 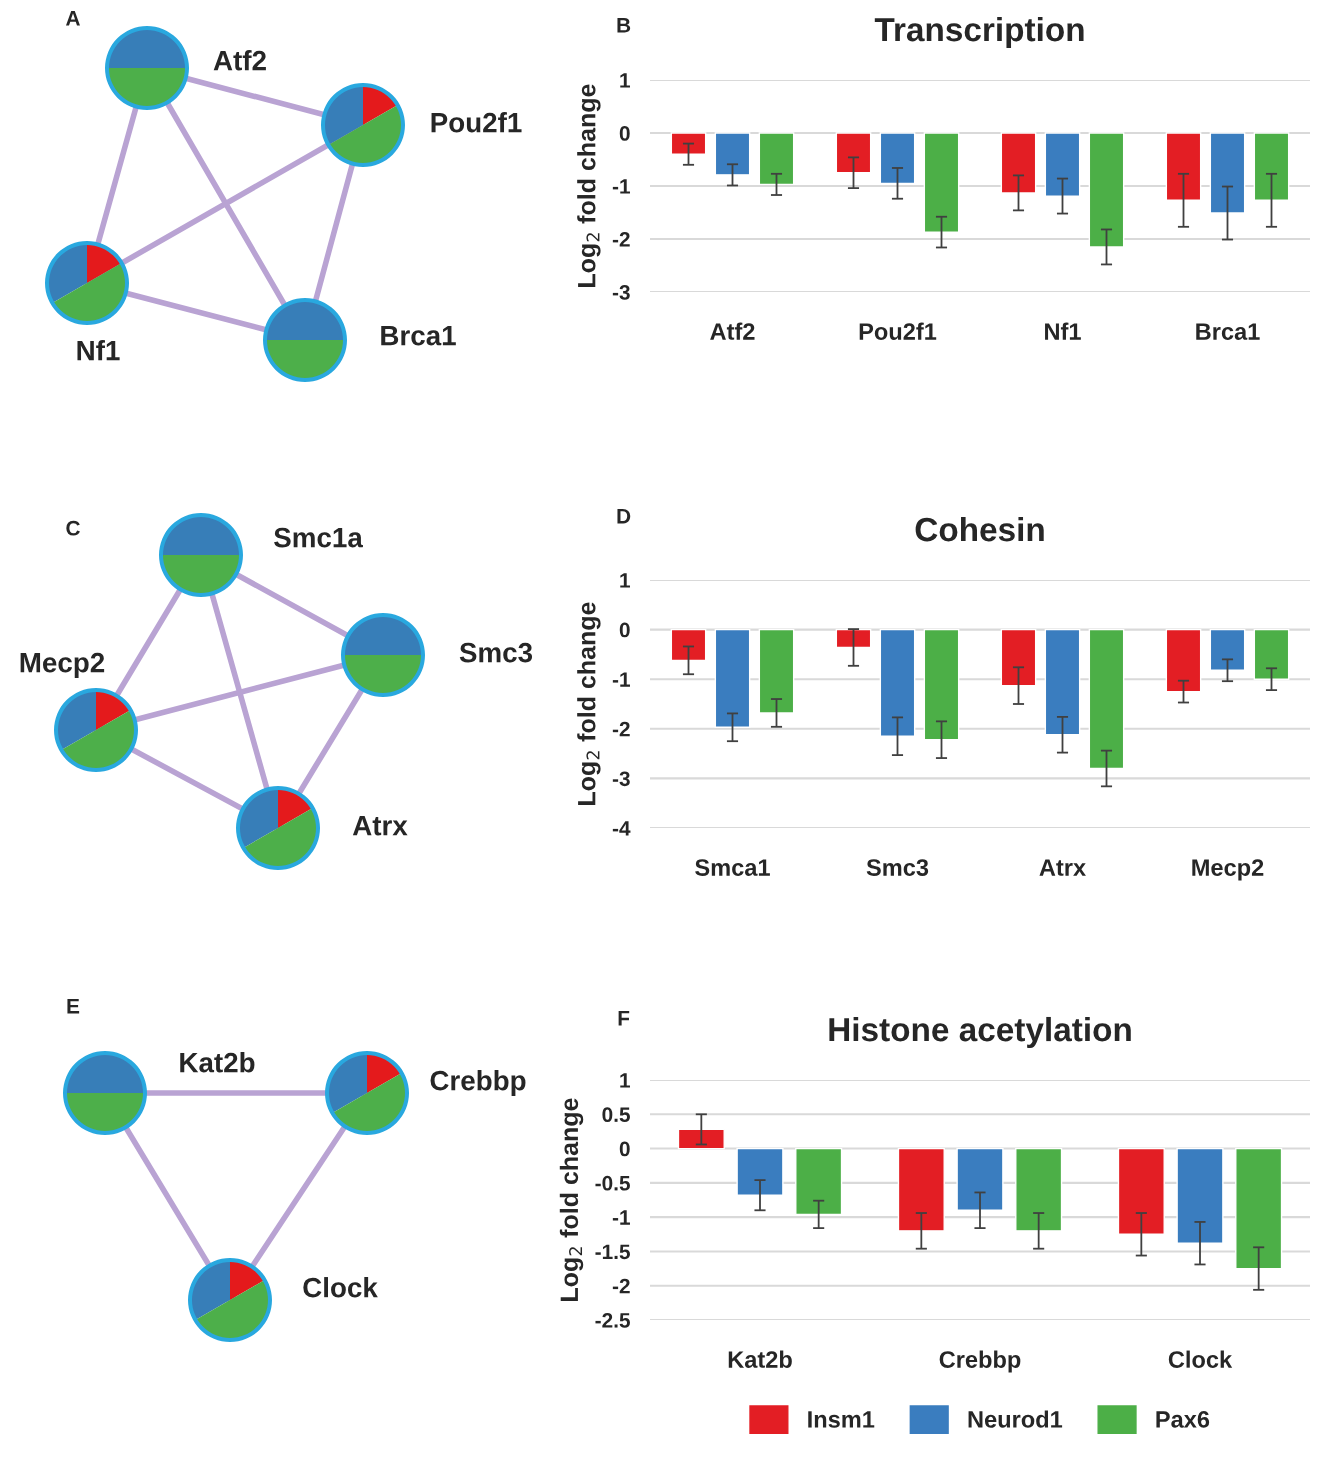 What do you see at coordinates (217, 1062) in the screenshot?
I see `text: Kat2b` at bounding box center [217, 1062].